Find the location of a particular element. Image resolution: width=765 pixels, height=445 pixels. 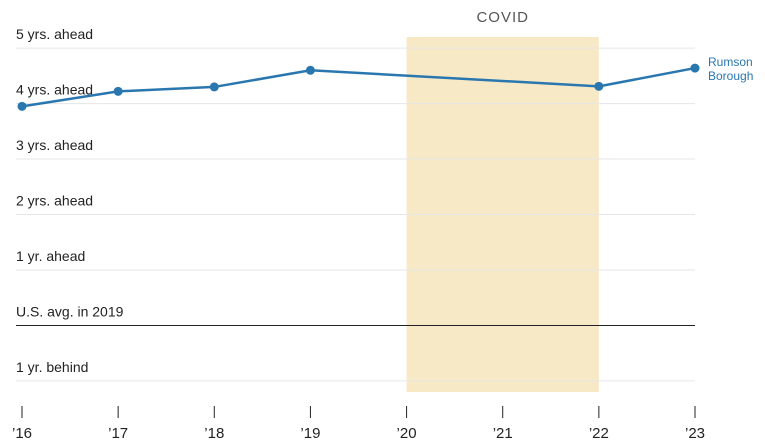

x-tick-label: ’20 is located at coordinates (407, 433).